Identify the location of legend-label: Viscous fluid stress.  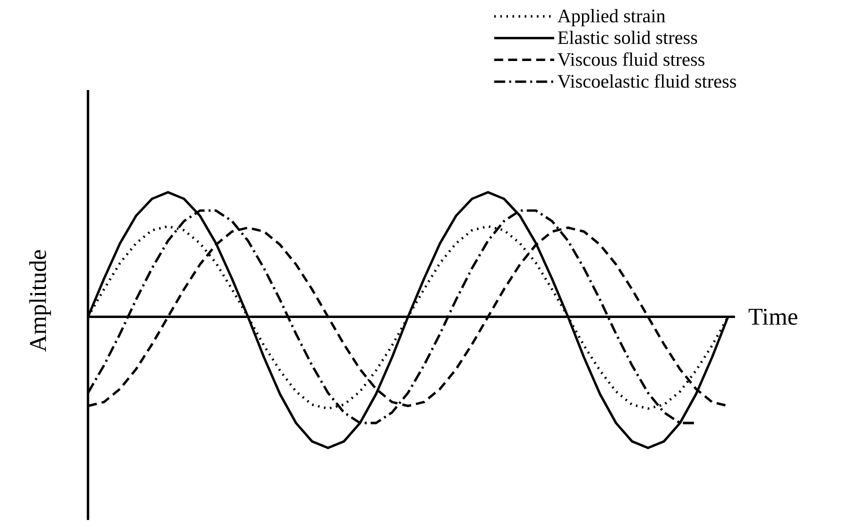
(631, 59).